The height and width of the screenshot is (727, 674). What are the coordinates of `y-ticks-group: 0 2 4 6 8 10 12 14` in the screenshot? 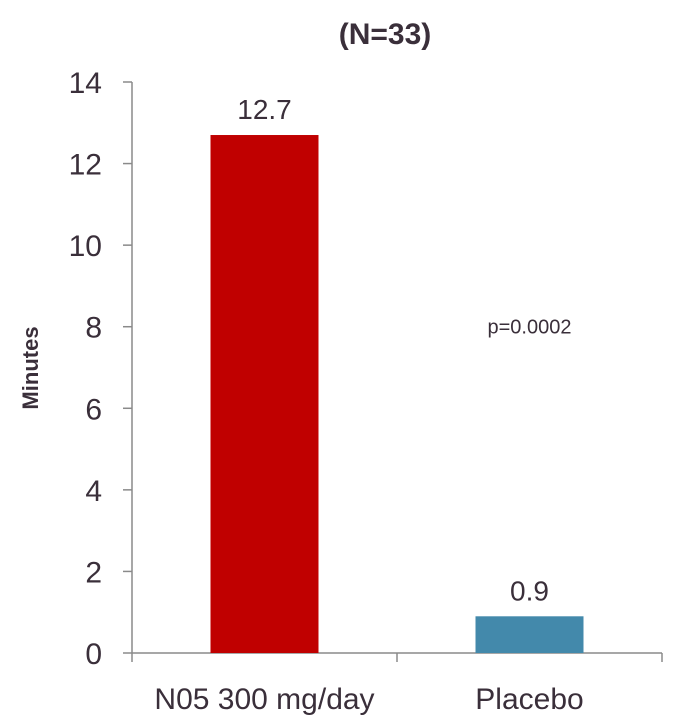 It's located at (100, 369).